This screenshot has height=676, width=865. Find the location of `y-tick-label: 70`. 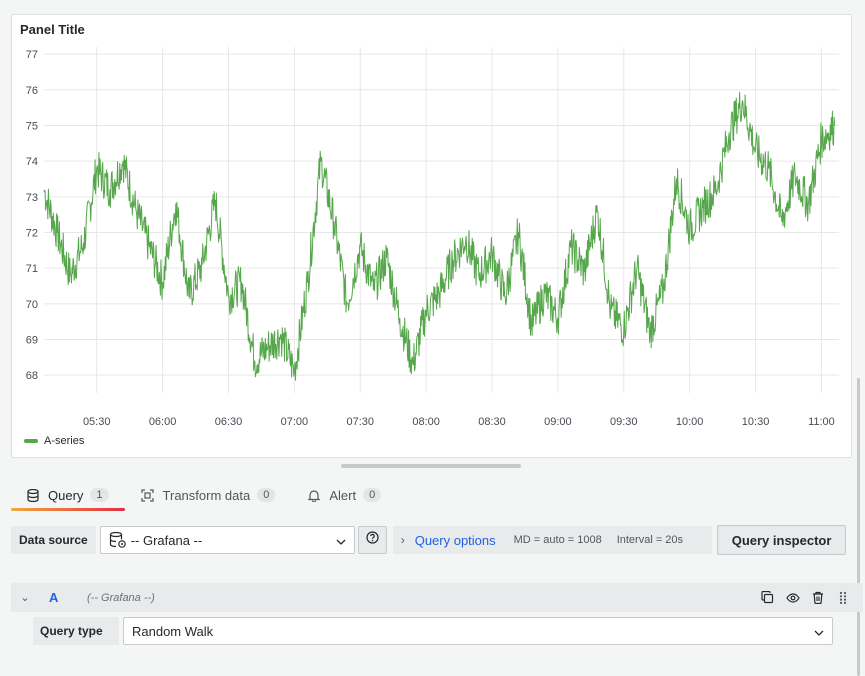

y-tick-label: 70 is located at coordinates (32, 305).